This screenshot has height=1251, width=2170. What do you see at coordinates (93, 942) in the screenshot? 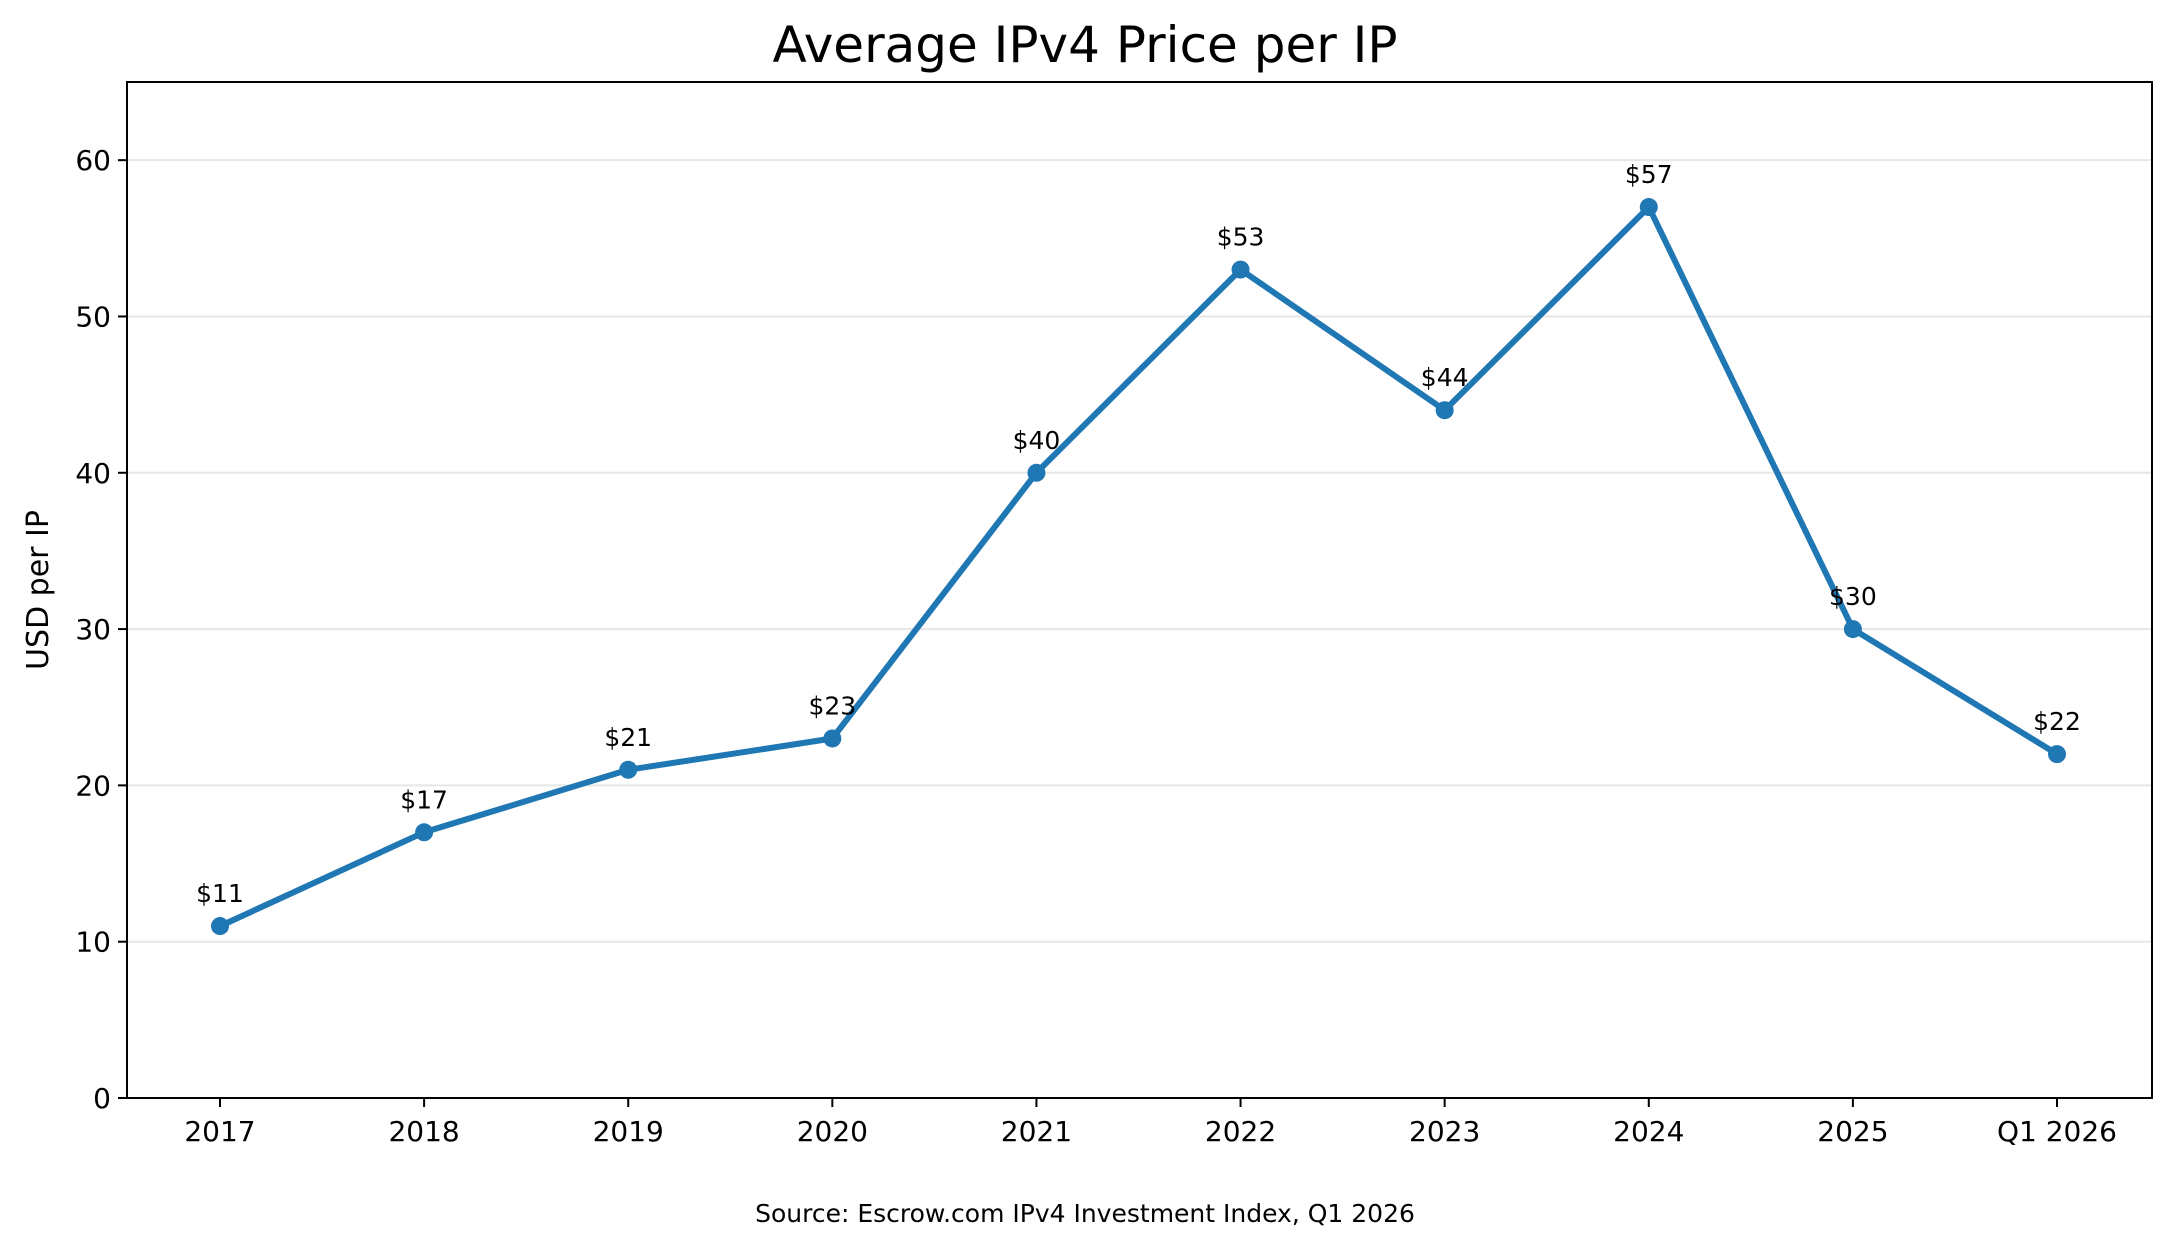
I see `y-tick-label: 10` at bounding box center [93, 942].